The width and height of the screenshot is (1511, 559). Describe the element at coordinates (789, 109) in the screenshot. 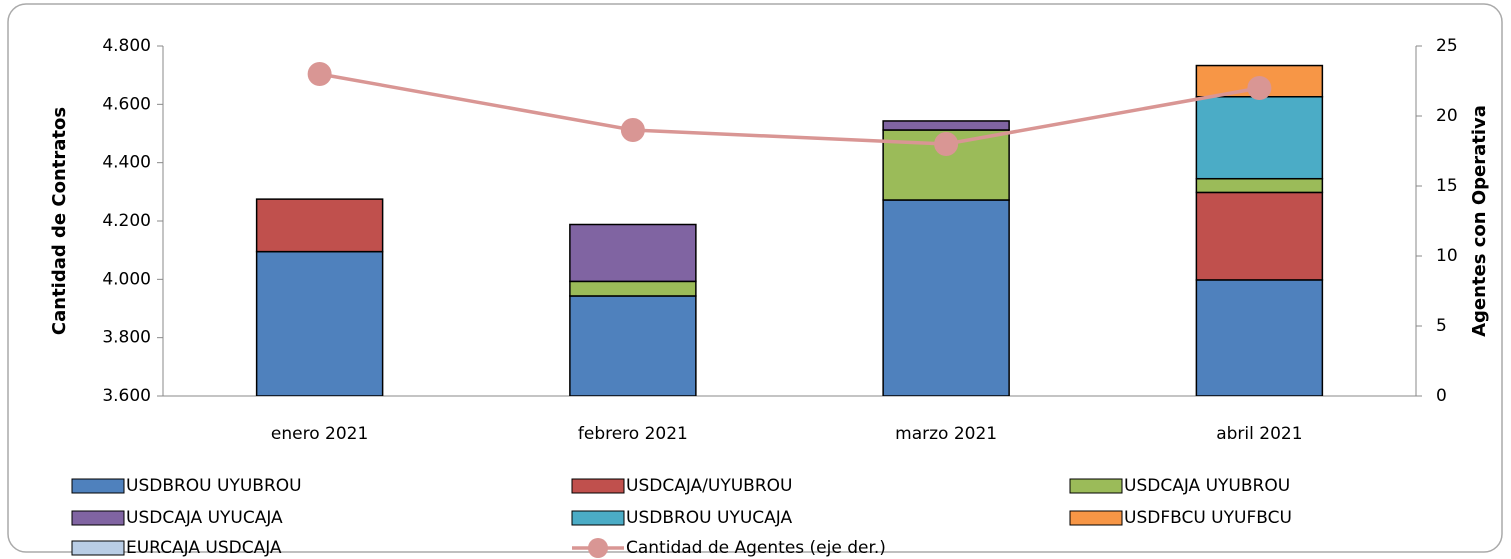

I see `line` at that location.